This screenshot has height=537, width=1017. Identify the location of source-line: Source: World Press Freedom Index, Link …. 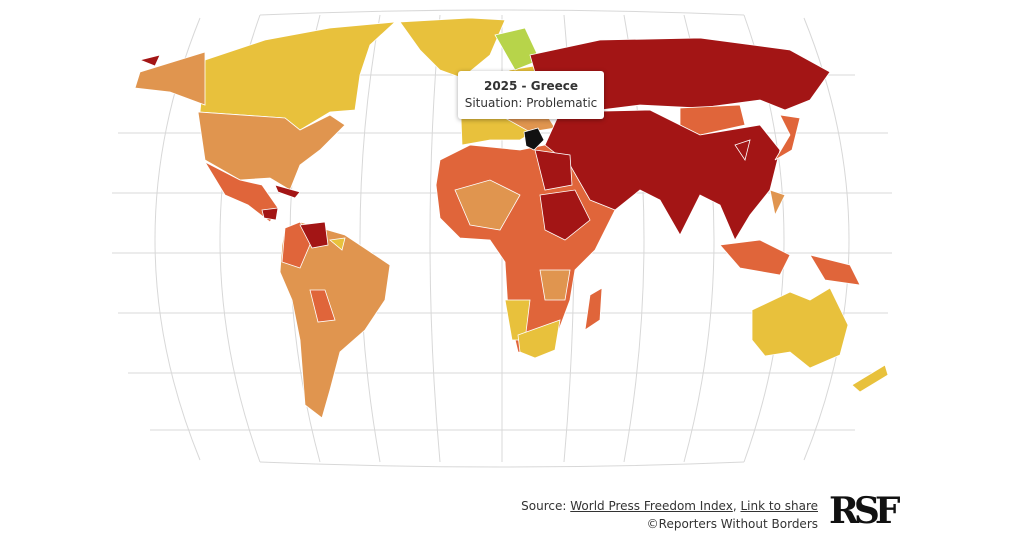
(669, 506).